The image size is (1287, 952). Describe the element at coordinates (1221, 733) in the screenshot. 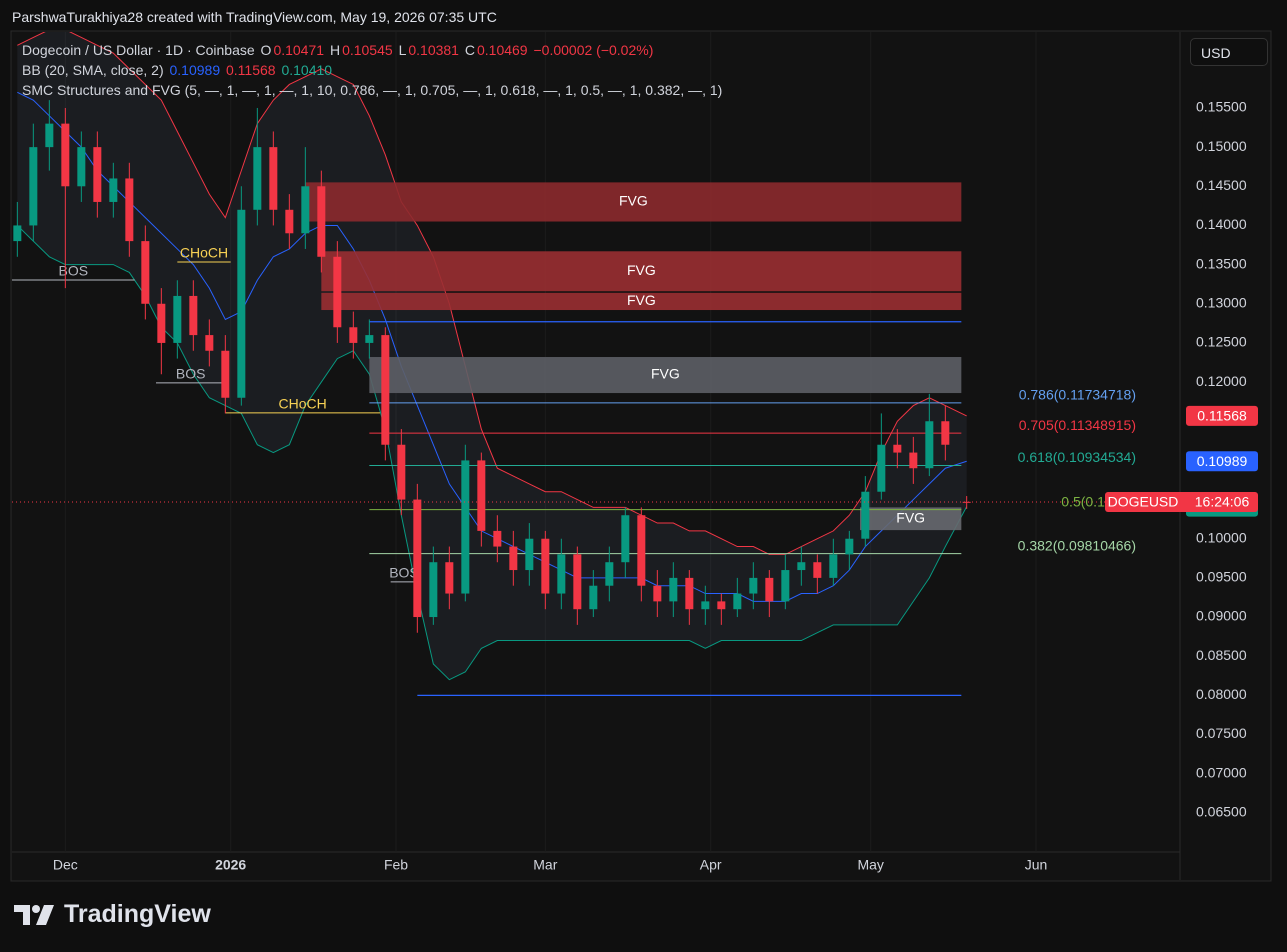

I see `y-tick-label: 0.07500` at that location.